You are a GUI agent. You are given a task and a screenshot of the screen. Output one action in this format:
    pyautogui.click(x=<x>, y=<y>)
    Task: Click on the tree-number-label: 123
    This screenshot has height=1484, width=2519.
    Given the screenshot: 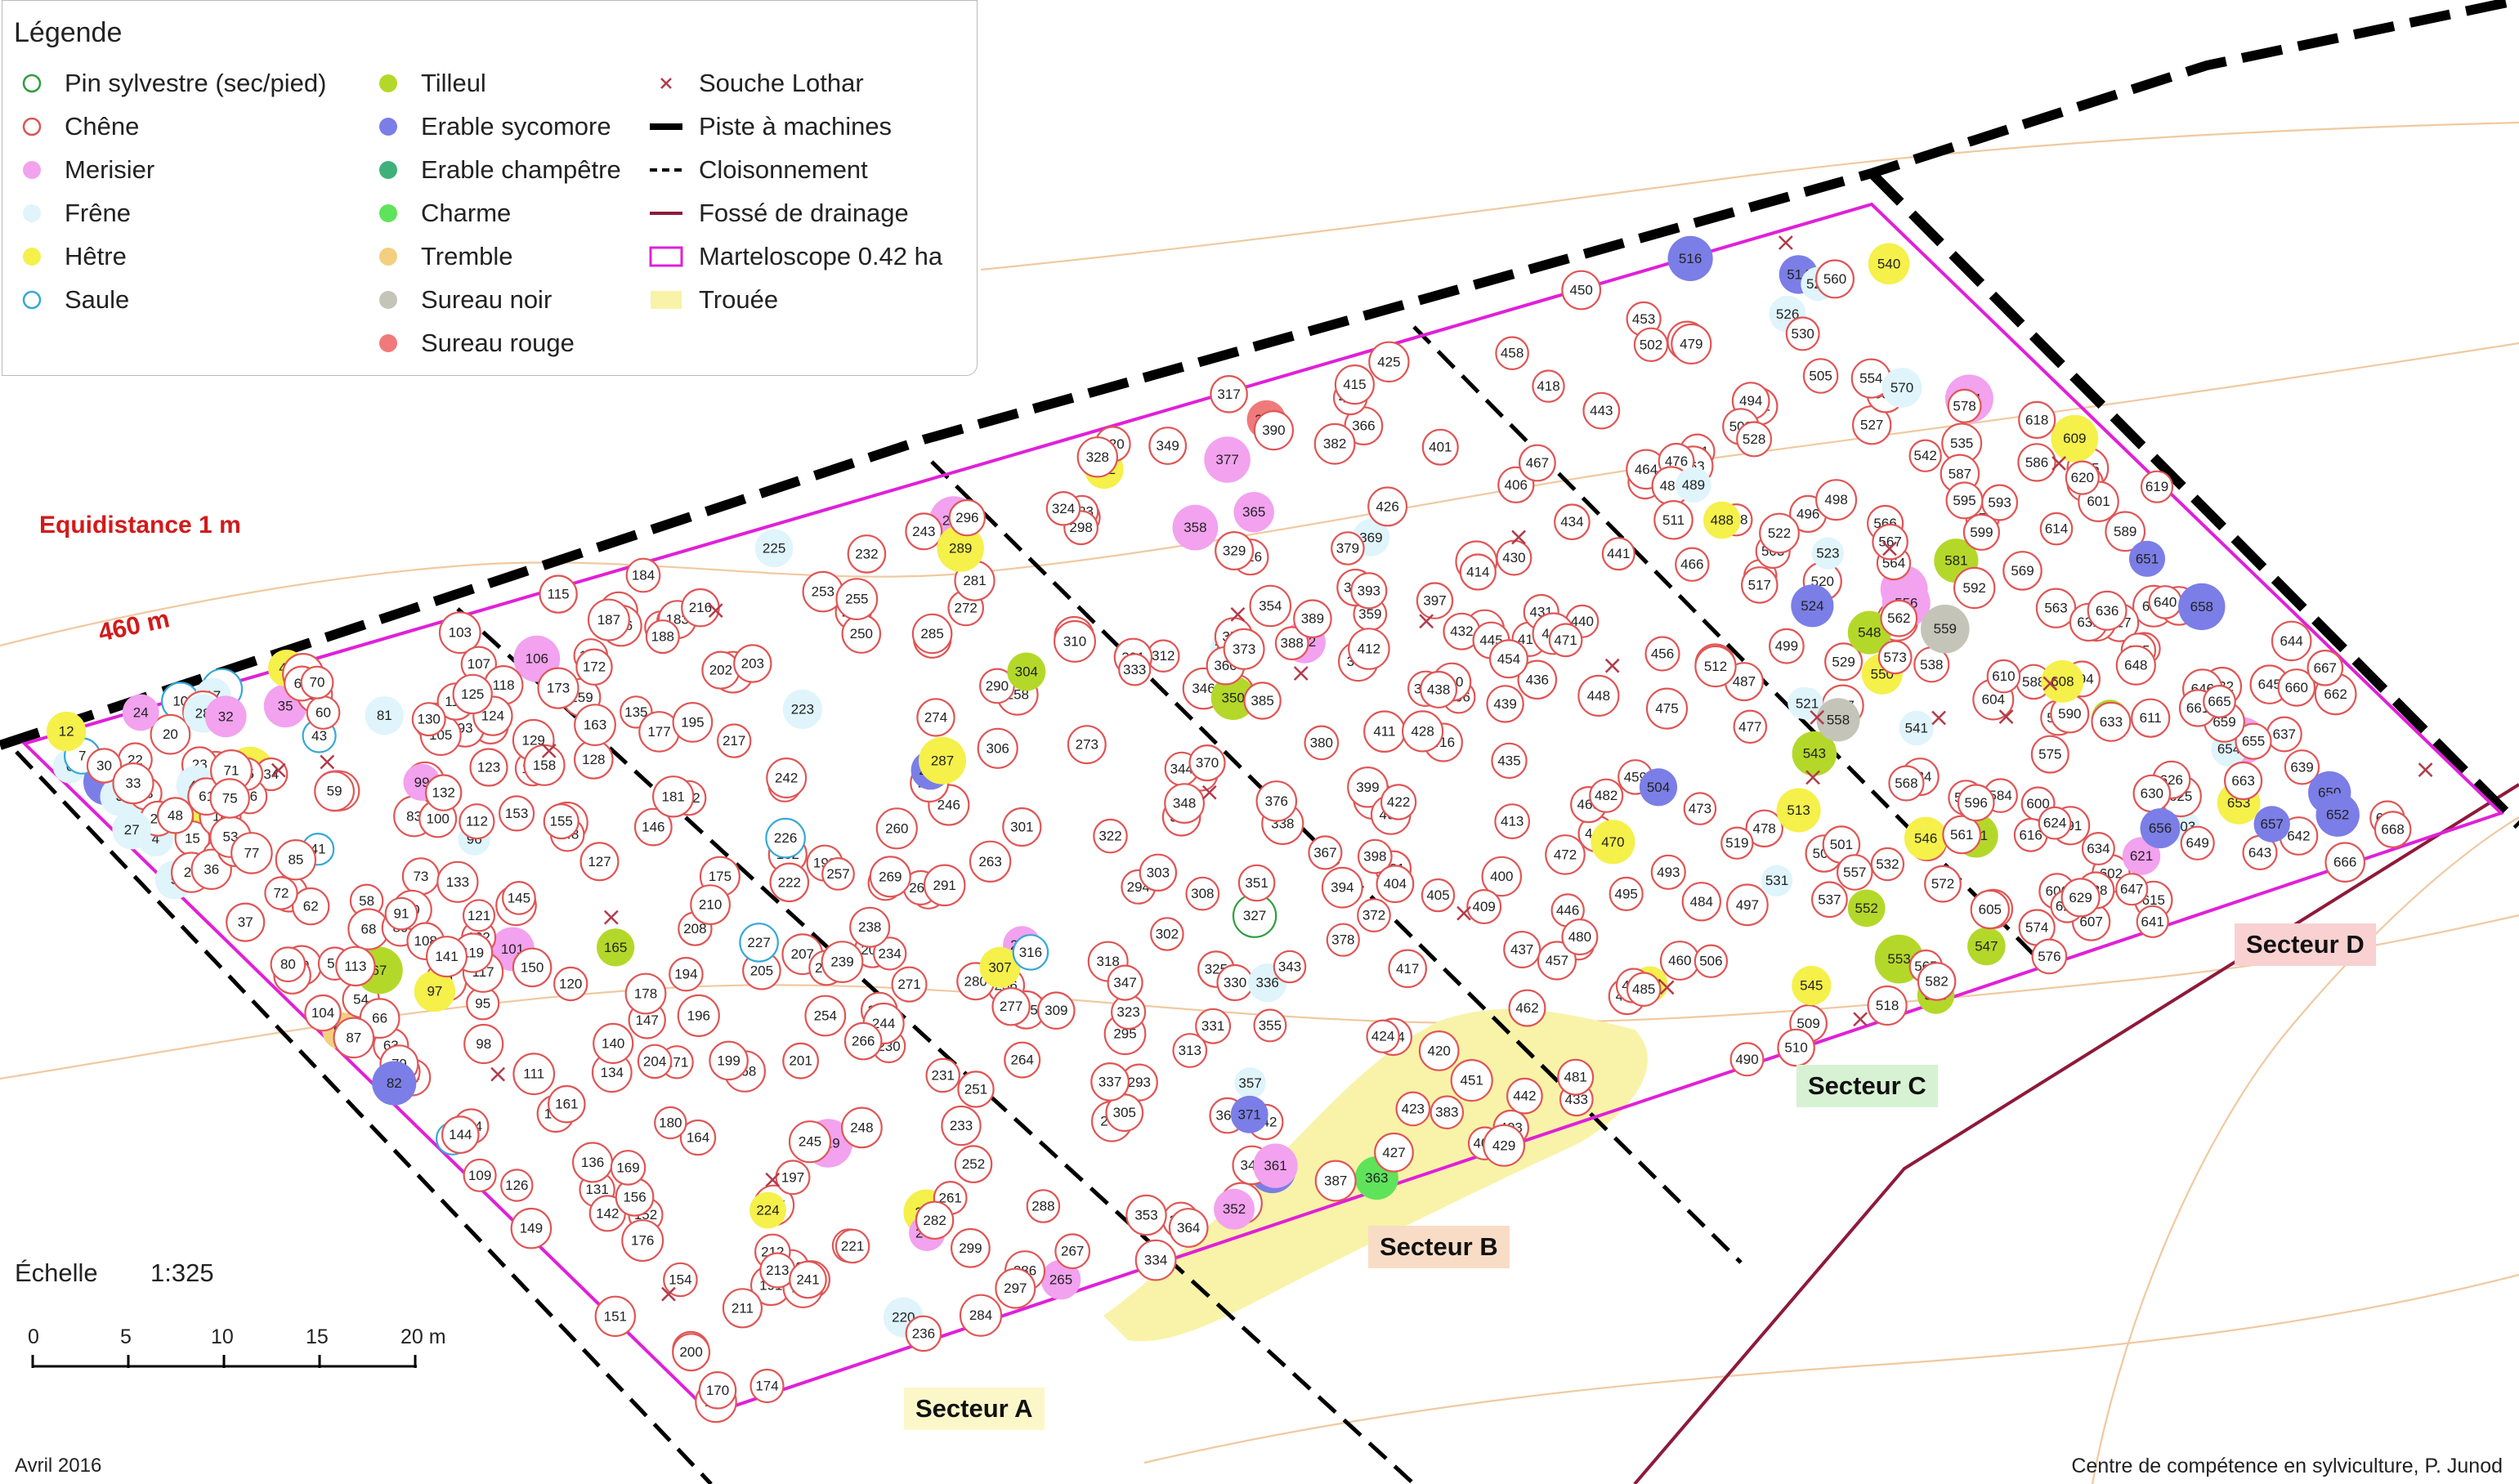 What is the action you would take?
    pyautogui.click(x=489, y=768)
    